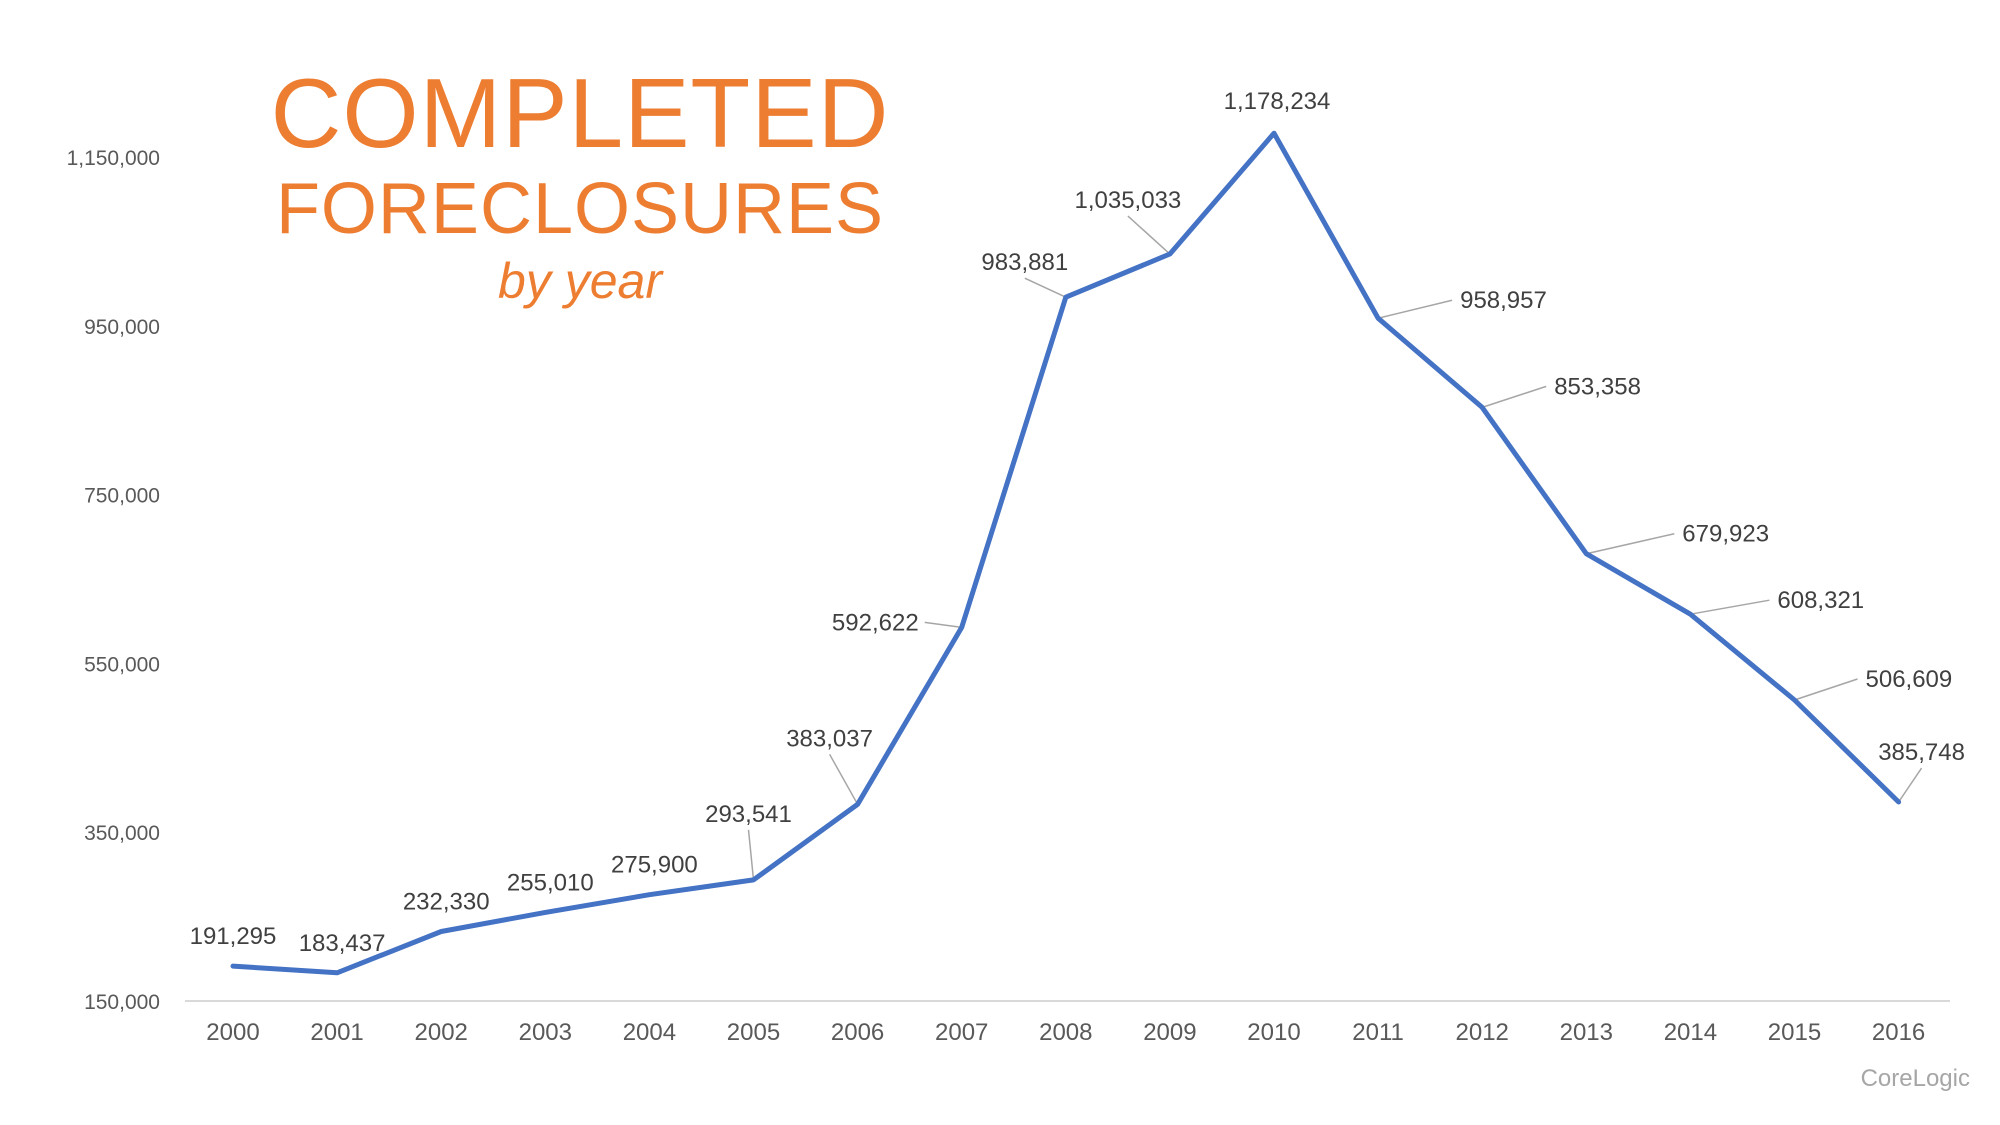 The width and height of the screenshot is (2000, 1125). I want to click on data-label: 255,010, so click(550, 882).